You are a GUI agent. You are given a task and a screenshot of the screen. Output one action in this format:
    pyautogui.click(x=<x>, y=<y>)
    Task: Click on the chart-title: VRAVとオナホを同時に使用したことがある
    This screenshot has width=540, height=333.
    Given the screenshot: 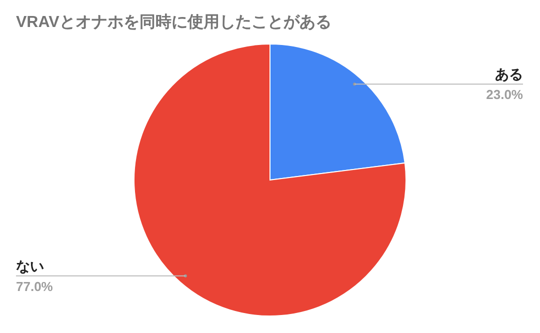 What is the action you would take?
    pyautogui.click(x=174, y=22)
    